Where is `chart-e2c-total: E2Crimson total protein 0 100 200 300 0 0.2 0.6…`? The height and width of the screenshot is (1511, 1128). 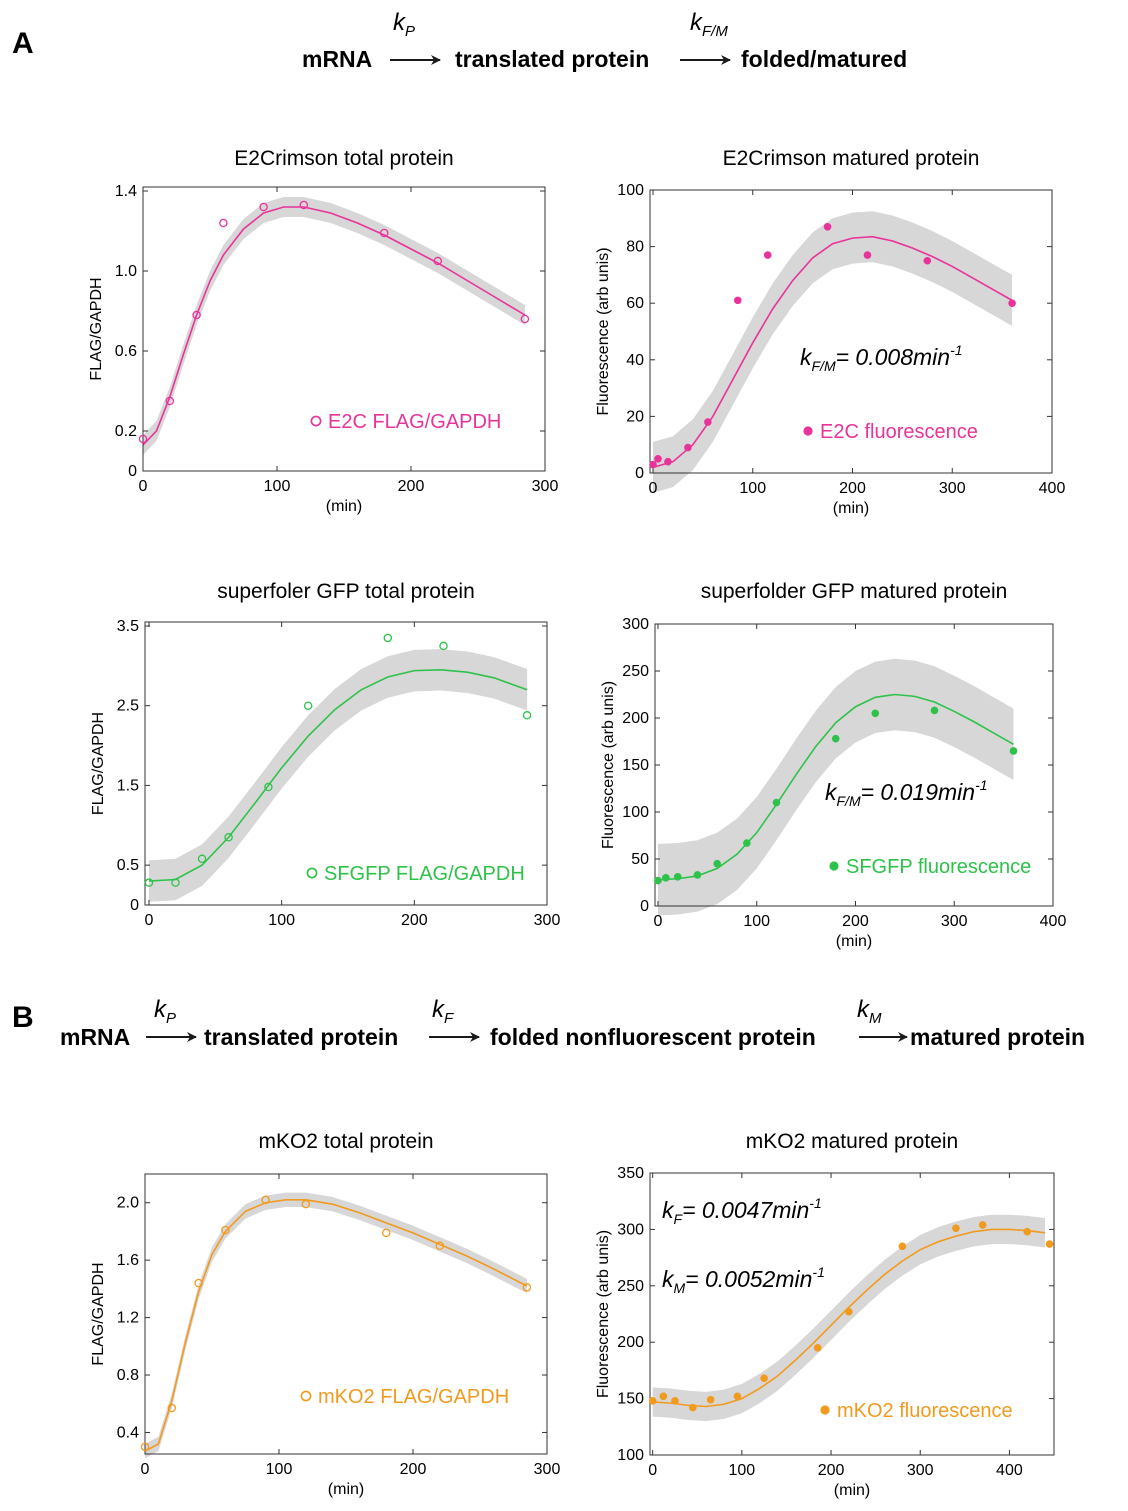 chart-e2c-total: E2Crimson total protein 0 100 200 300 0 0.2 0.6… is located at coordinates (323, 331).